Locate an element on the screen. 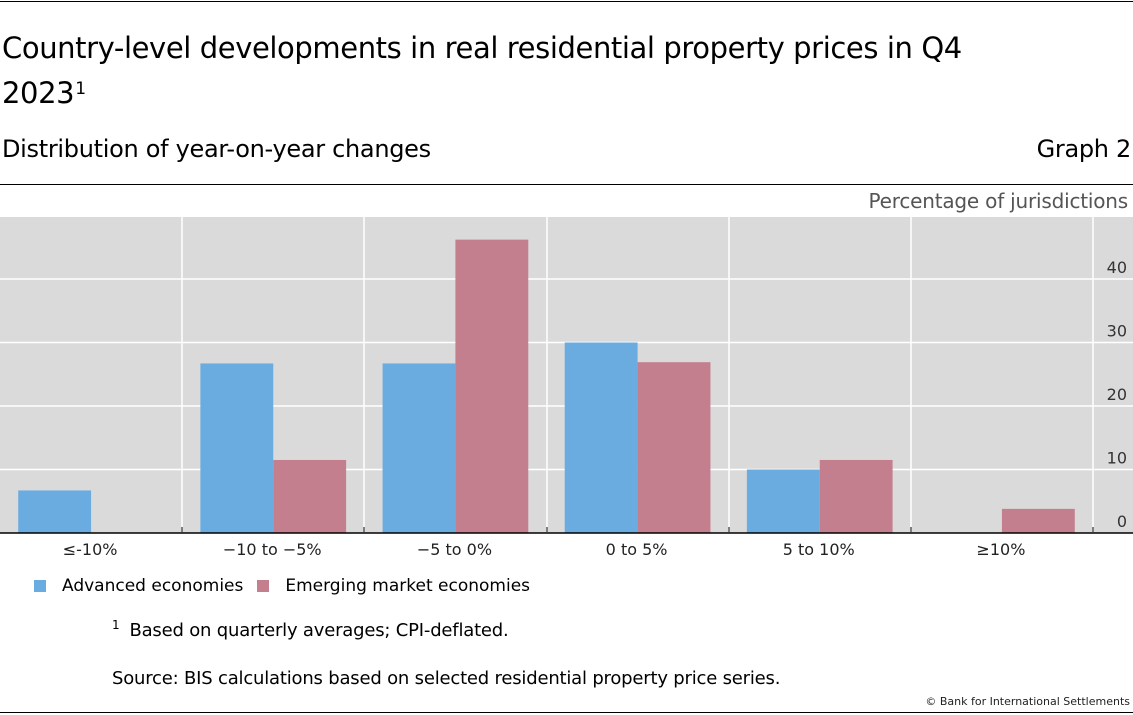  top-rule is located at coordinates (566, 1).